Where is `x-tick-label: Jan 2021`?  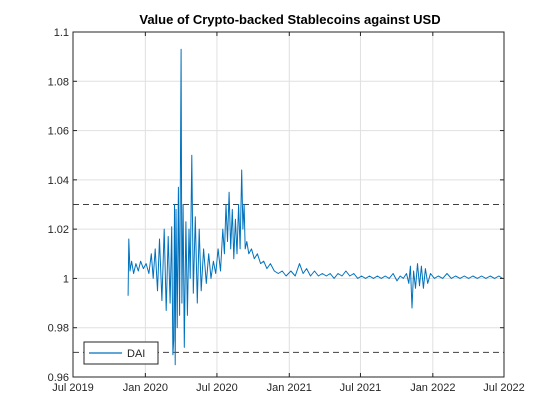 x-tick-label: Jan 2021 is located at coordinates (289, 388).